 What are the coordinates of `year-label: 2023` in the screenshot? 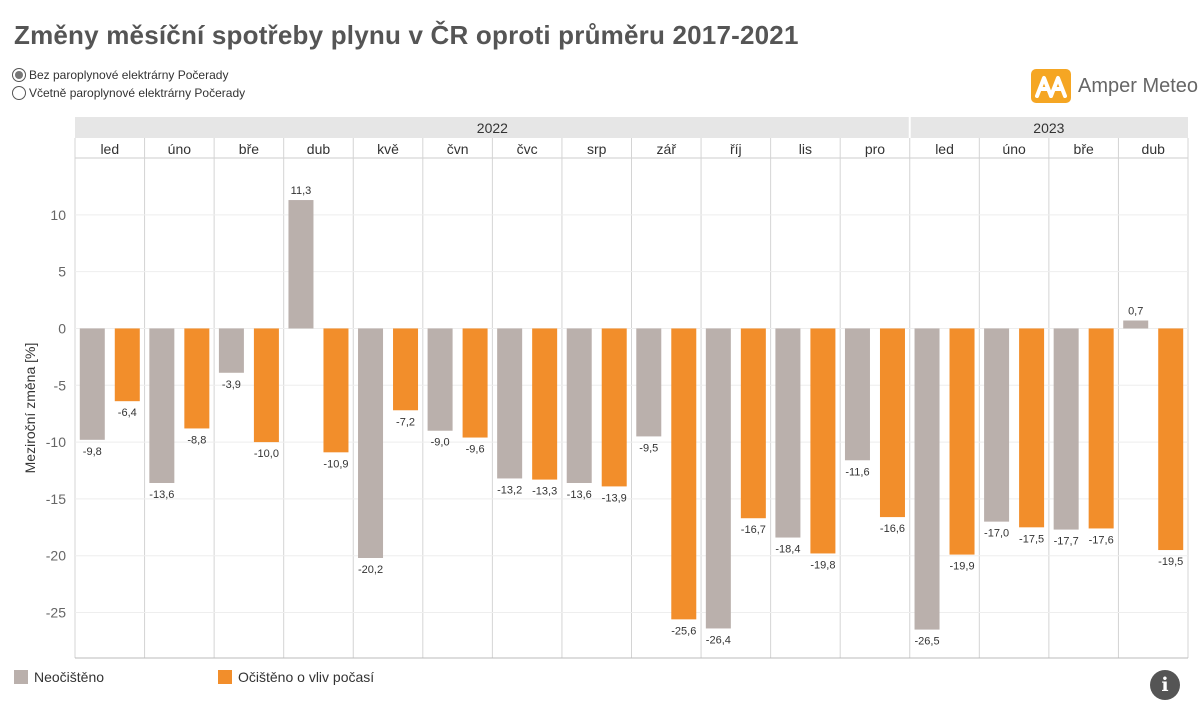 It's located at (1048, 128).